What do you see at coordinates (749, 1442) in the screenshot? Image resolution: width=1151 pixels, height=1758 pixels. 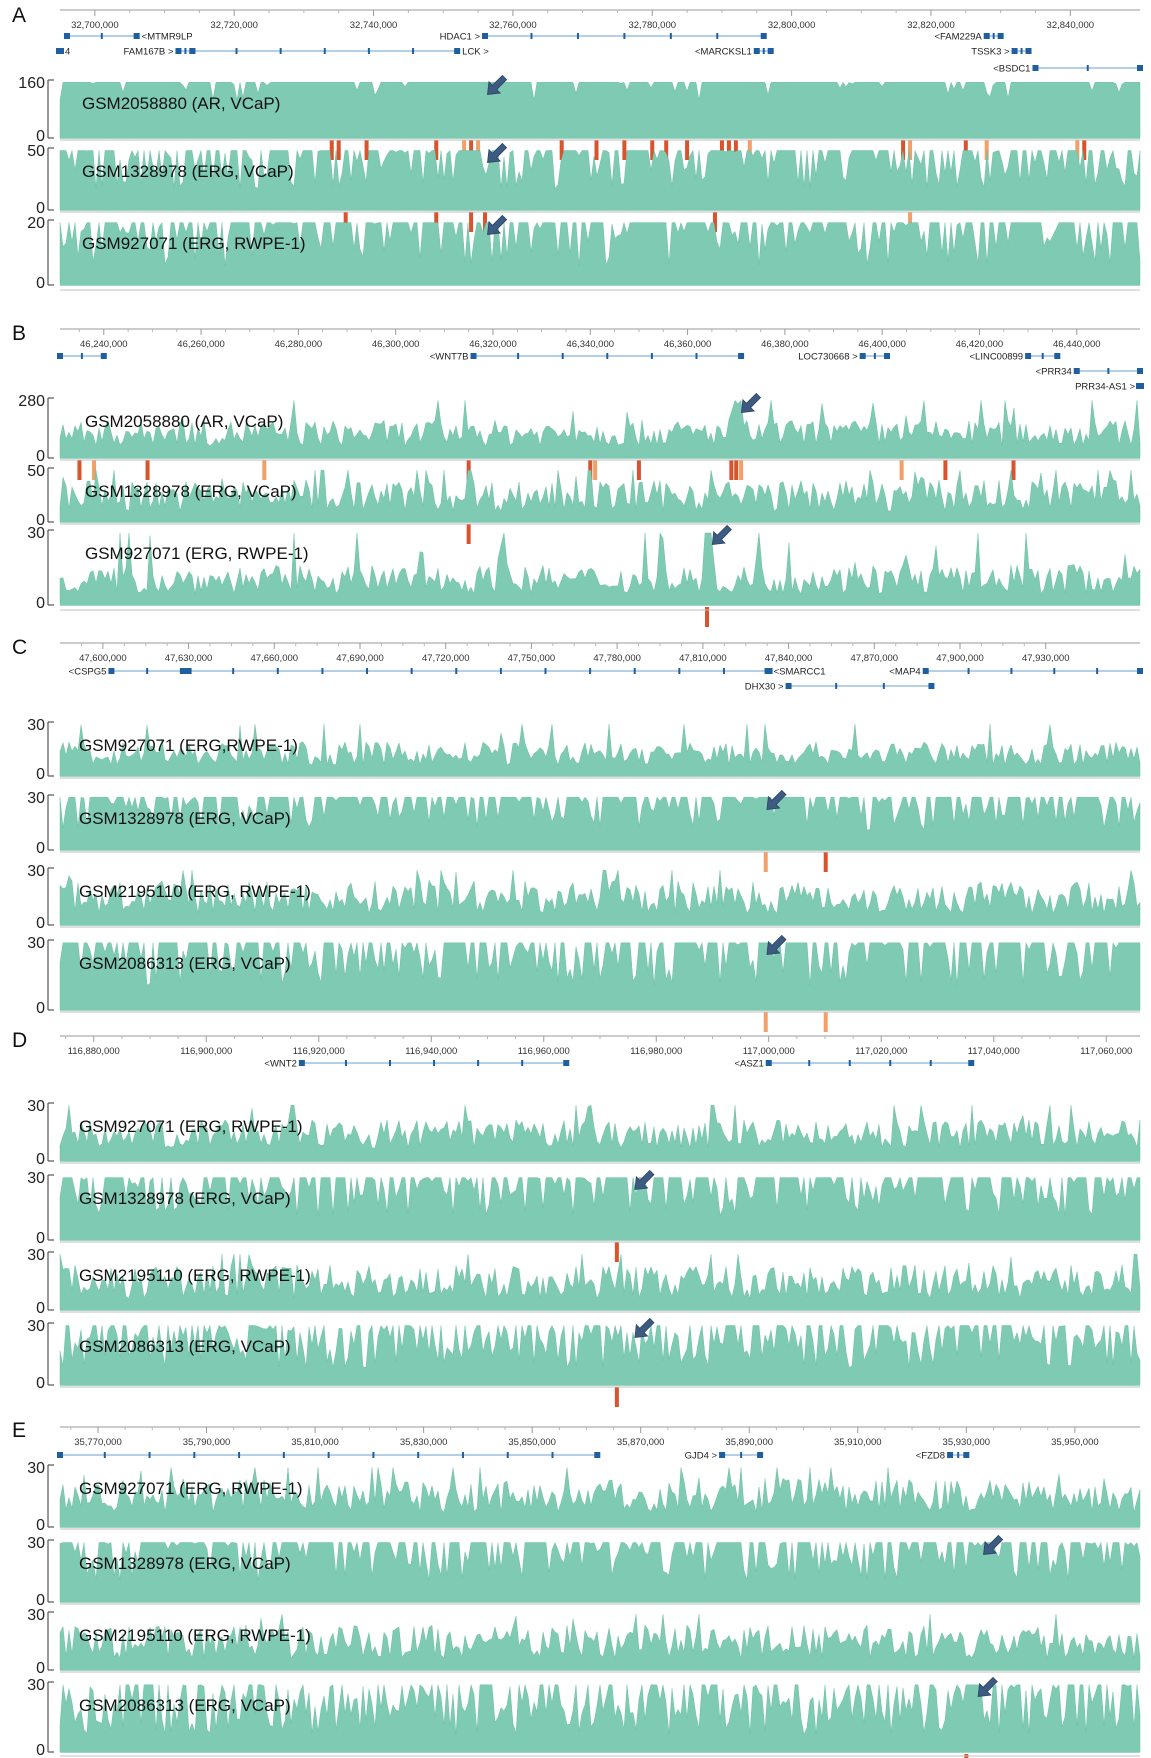 I see `ruler-tick-label: 35,890,000` at bounding box center [749, 1442].